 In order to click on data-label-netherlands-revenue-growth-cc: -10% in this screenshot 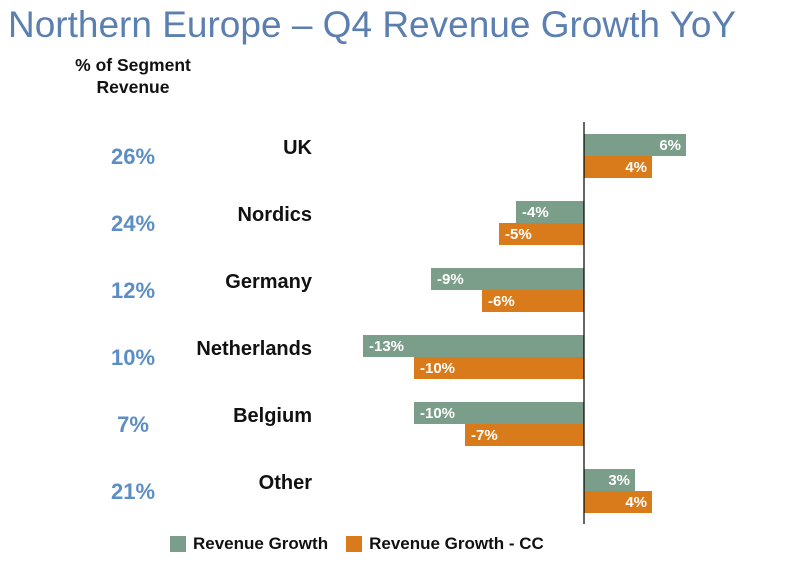, I will do `click(437, 368)`.